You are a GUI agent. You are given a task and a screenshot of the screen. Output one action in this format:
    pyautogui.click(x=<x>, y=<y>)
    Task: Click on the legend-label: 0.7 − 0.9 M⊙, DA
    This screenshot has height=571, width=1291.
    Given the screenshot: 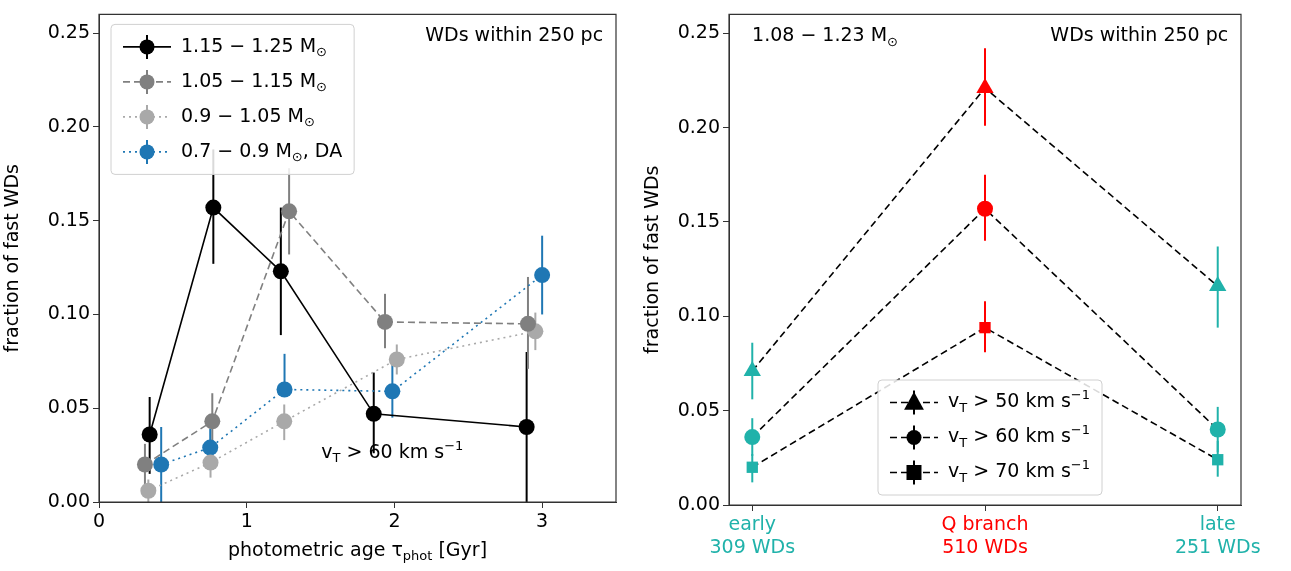 What is the action you would take?
    pyautogui.click(x=262, y=151)
    